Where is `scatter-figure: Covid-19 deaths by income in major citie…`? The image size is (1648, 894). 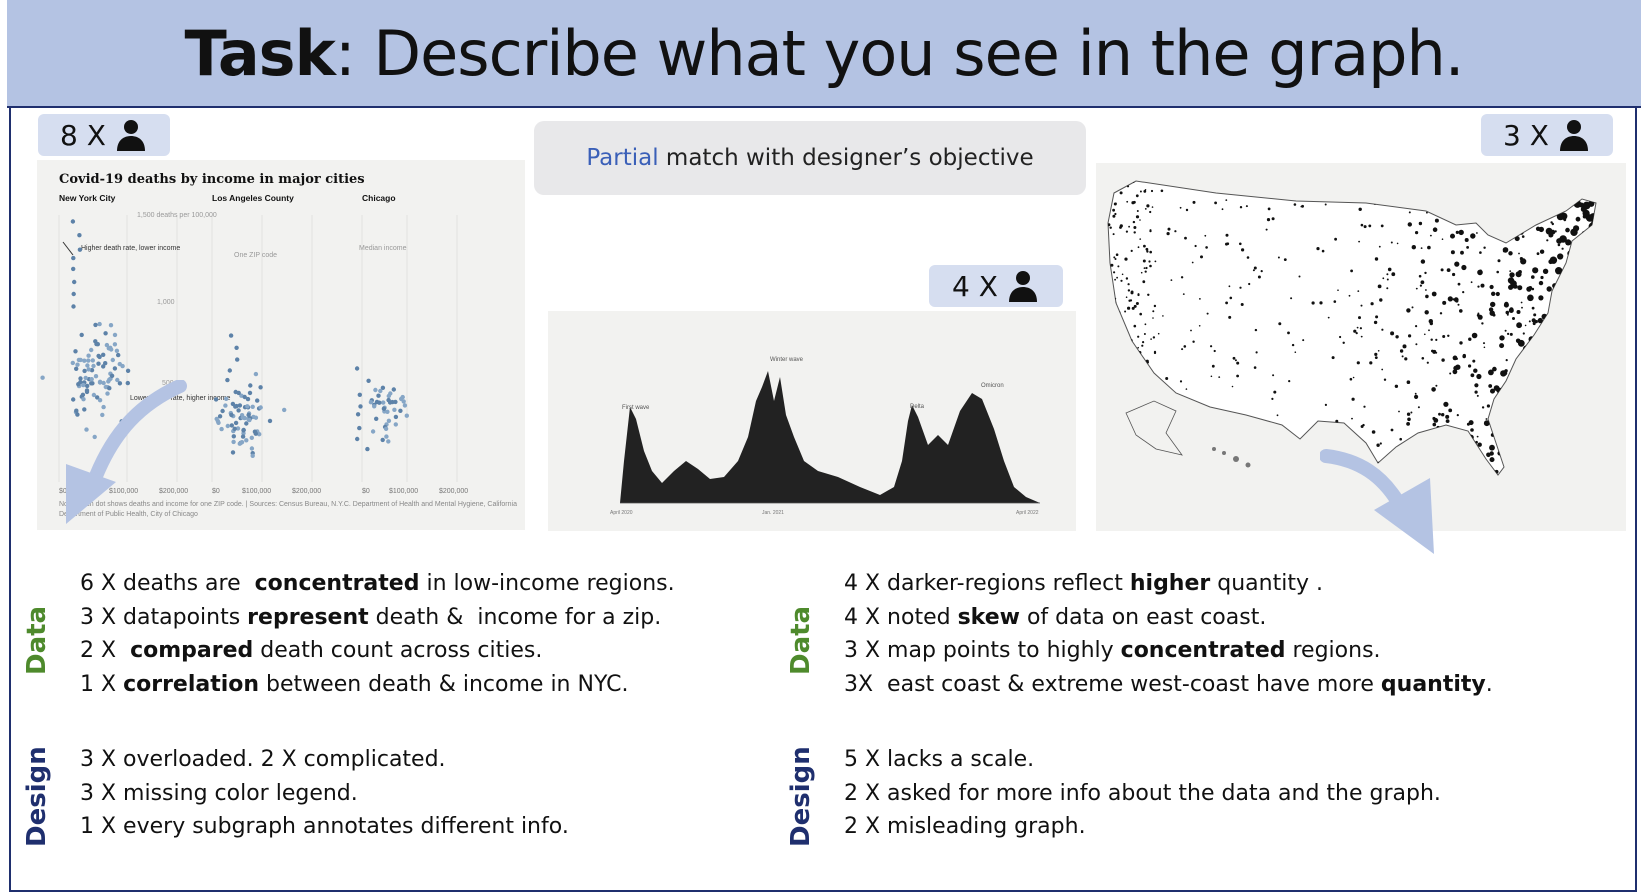
scatter-figure: Covid-19 deaths by income in major citie… is located at coordinates (278, 345).